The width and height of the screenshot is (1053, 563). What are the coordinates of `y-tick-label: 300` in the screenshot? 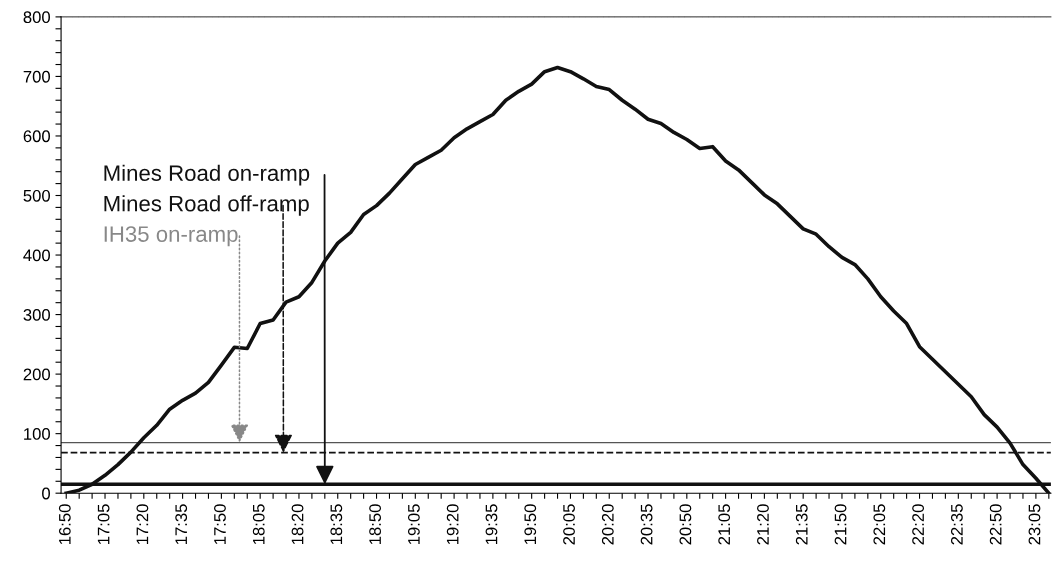 It's located at (37, 314).